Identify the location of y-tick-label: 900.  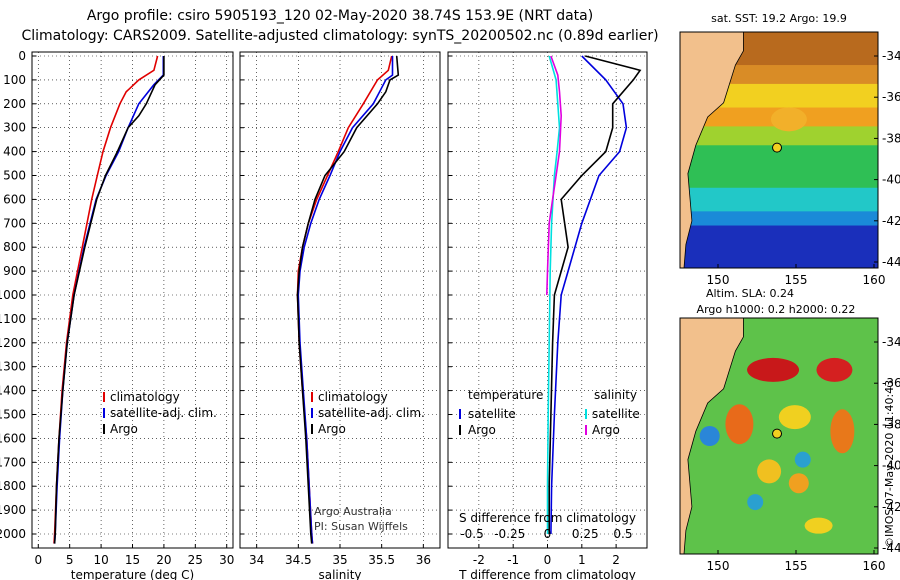
(14, 271).